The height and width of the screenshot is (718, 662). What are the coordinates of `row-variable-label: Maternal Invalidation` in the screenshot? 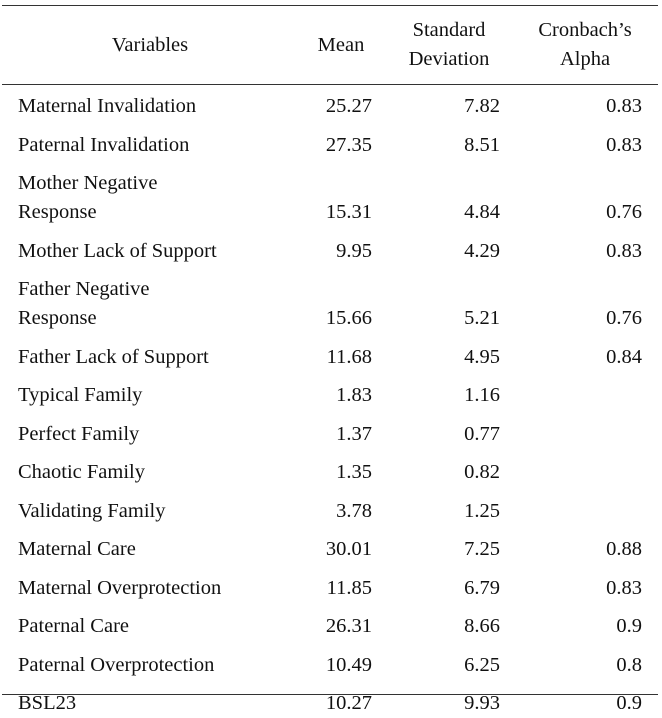 It's located at (163, 106).